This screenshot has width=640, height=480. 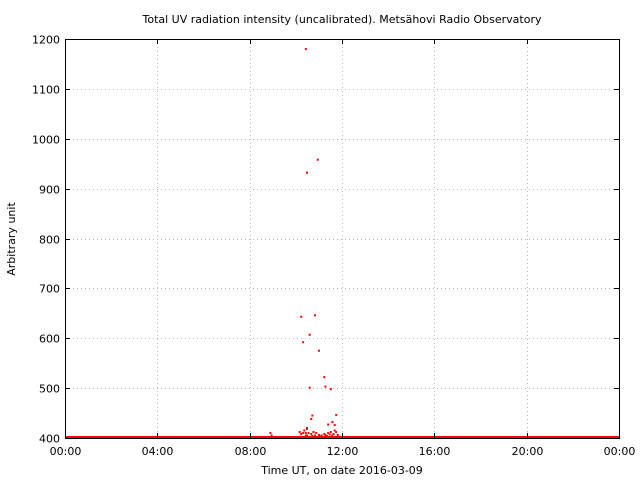 What do you see at coordinates (341, 470) in the screenshot?
I see `x-axis-title: Time UT, on date 2016-03-09` at bounding box center [341, 470].